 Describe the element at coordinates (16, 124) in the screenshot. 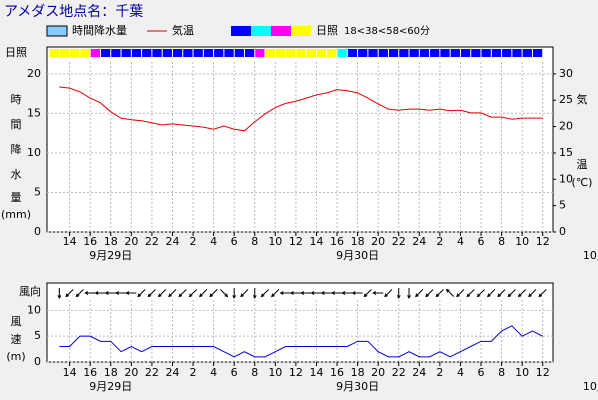

I see `y-axis-label: 間` at that location.